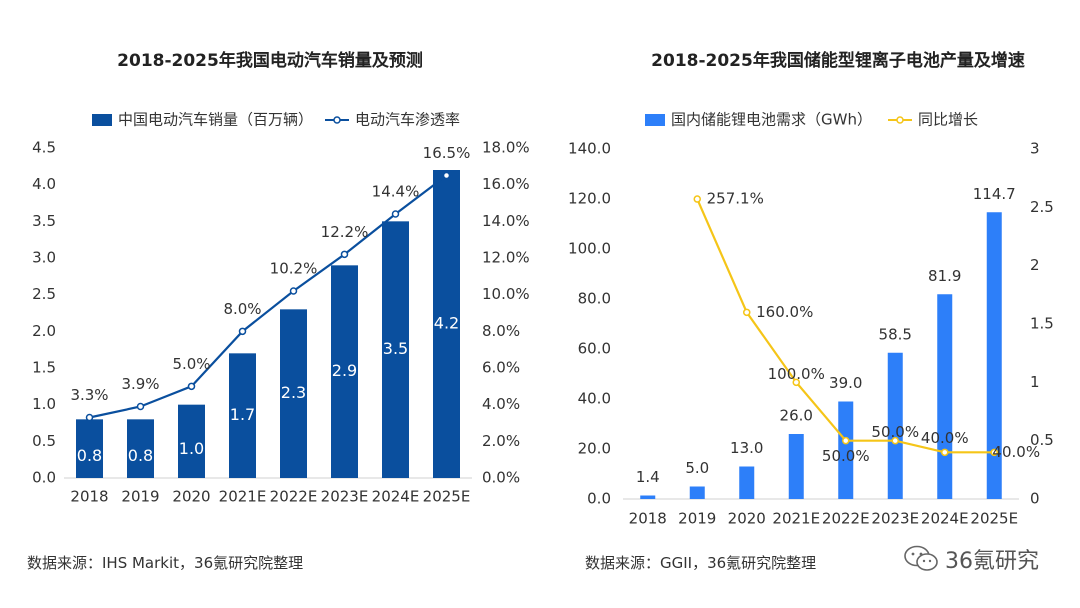 The image size is (1080, 608). Describe the element at coordinates (294, 269) in the screenshot. I see `line-value-label: 10.2%` at that location.